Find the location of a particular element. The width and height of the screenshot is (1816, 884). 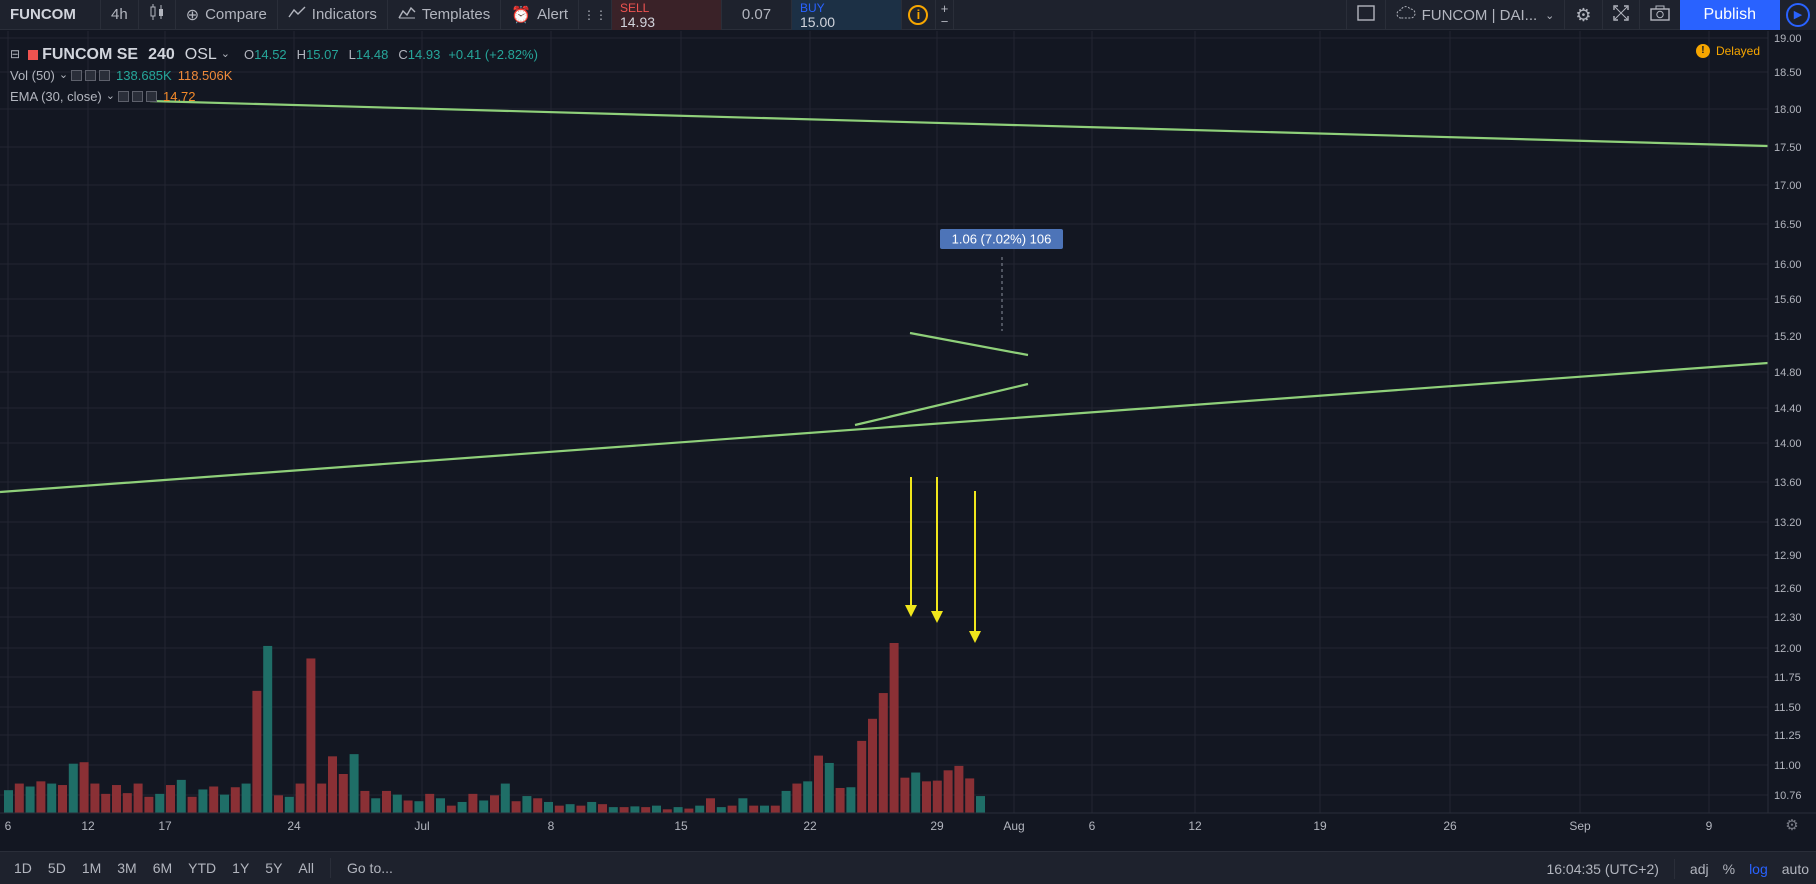

plus-circle-icon: ⊕ is located at coordinates (192, 15).